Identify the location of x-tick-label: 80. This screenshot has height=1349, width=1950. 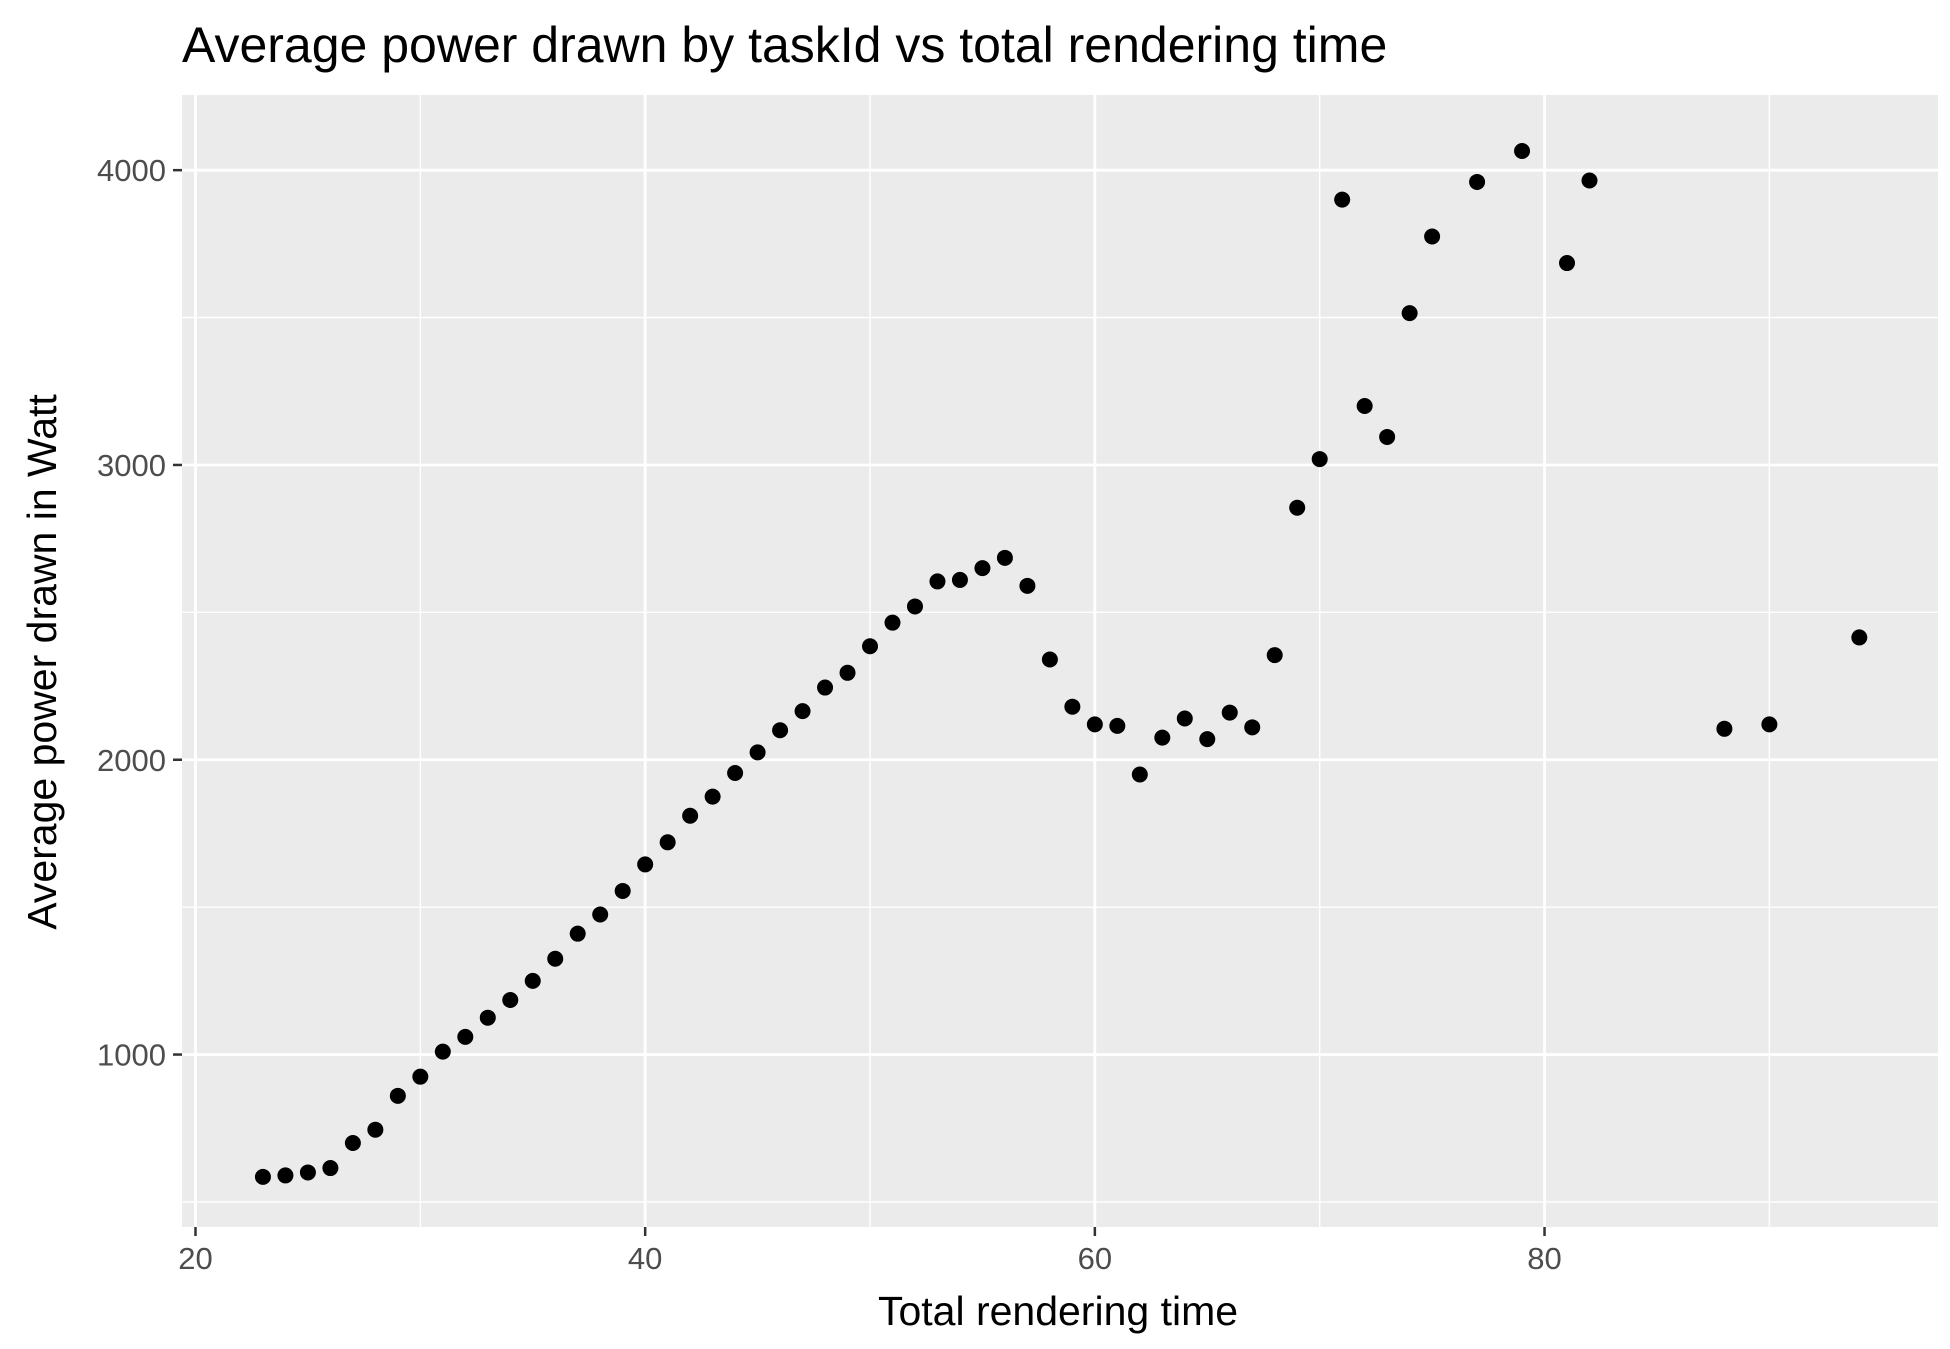
(1544, 1258).